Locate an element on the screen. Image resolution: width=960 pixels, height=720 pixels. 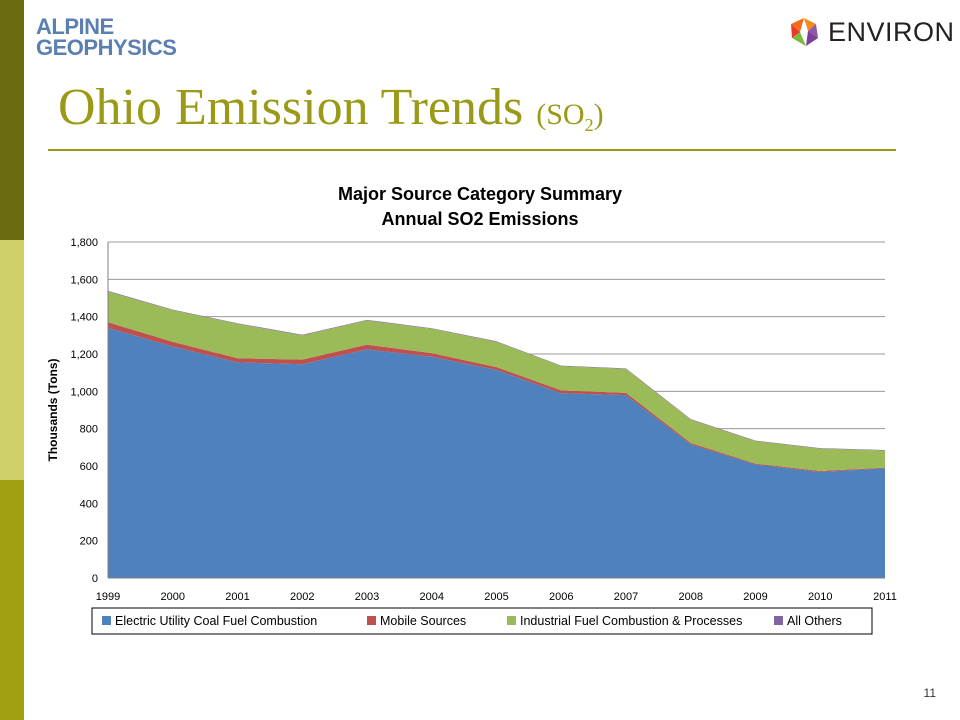
alpine-geophysics-logo: ALPINE GEOPHYSICS is located at coordinates (106, 37).